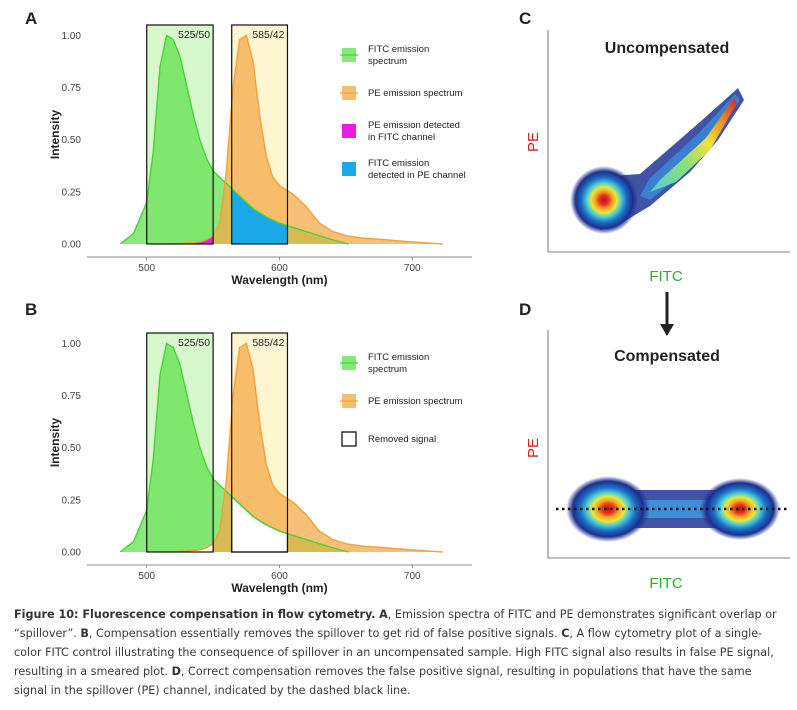 This screenshot has width=797, height=710. What do you see at coordinates (84, 633) in the screenshot?
I see `caption-label-b: B` at bounding box center [84, 633].